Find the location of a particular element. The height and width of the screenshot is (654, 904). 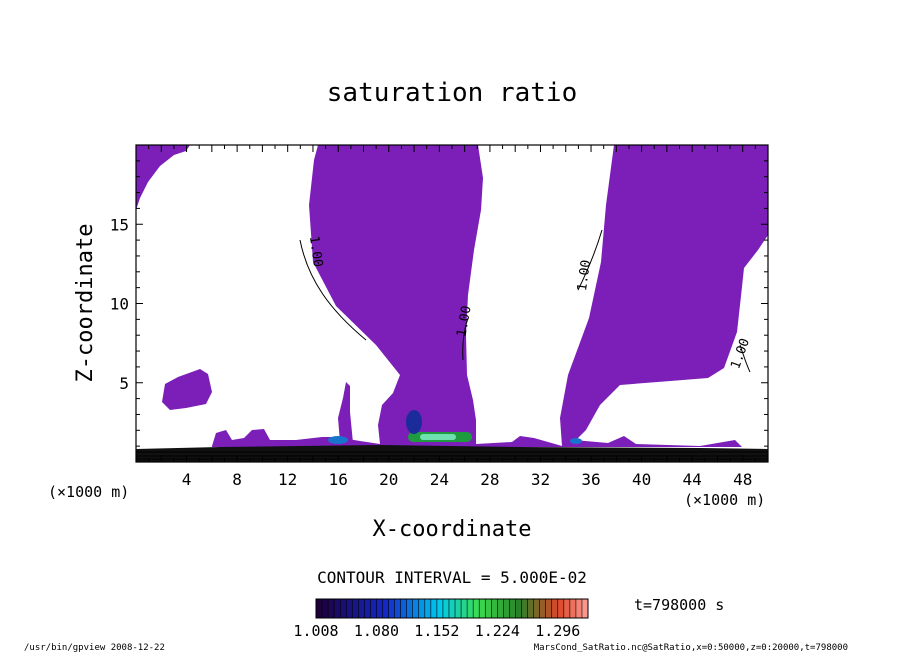

x-tick-label: 12 is located at coordinates (287, 479).